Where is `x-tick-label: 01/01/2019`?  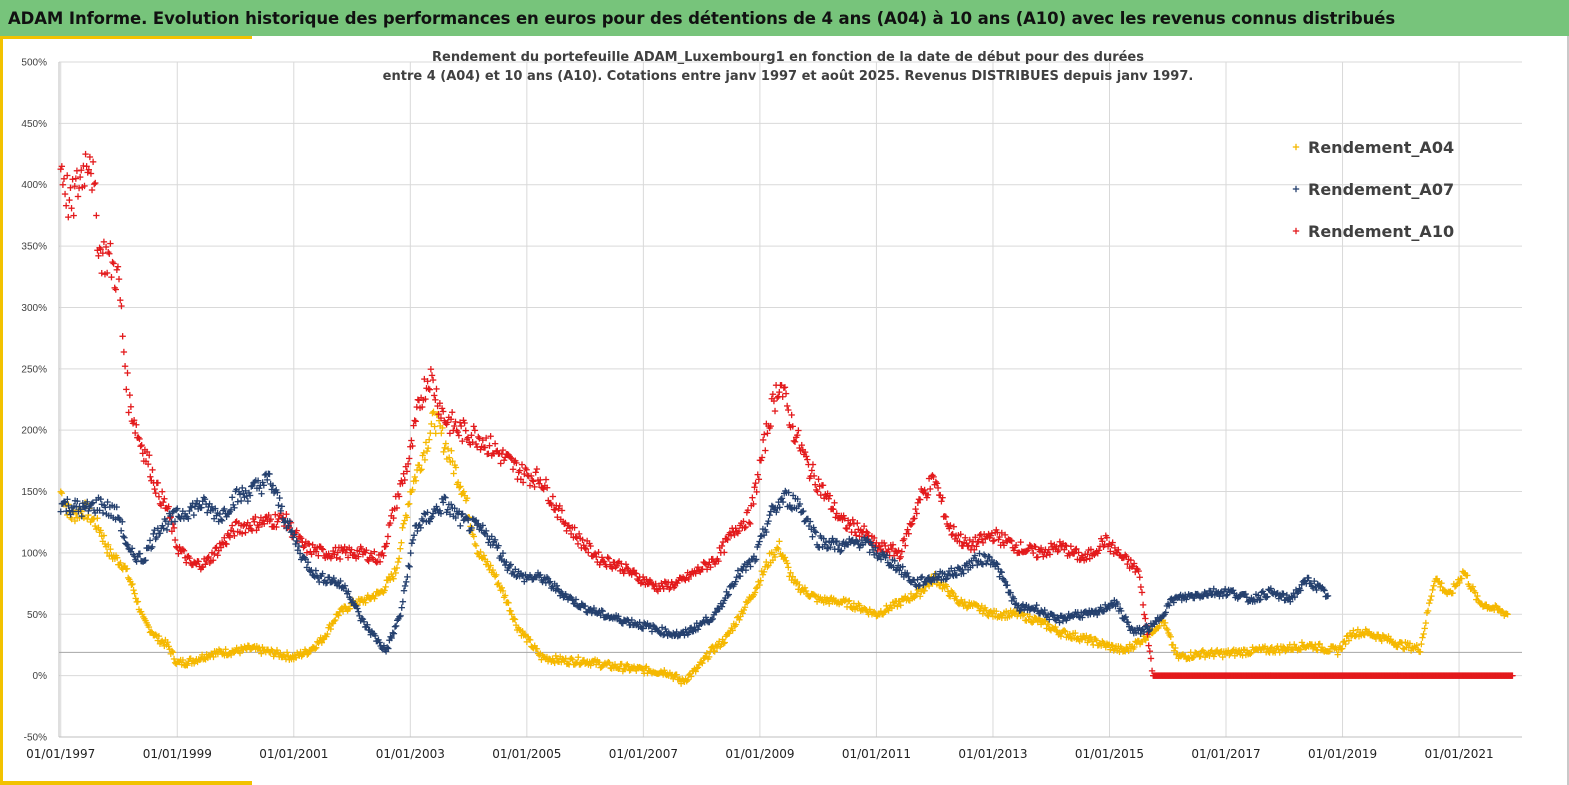
x-tick-label: 01/01/2019 is located at coordinates (1342, 754).